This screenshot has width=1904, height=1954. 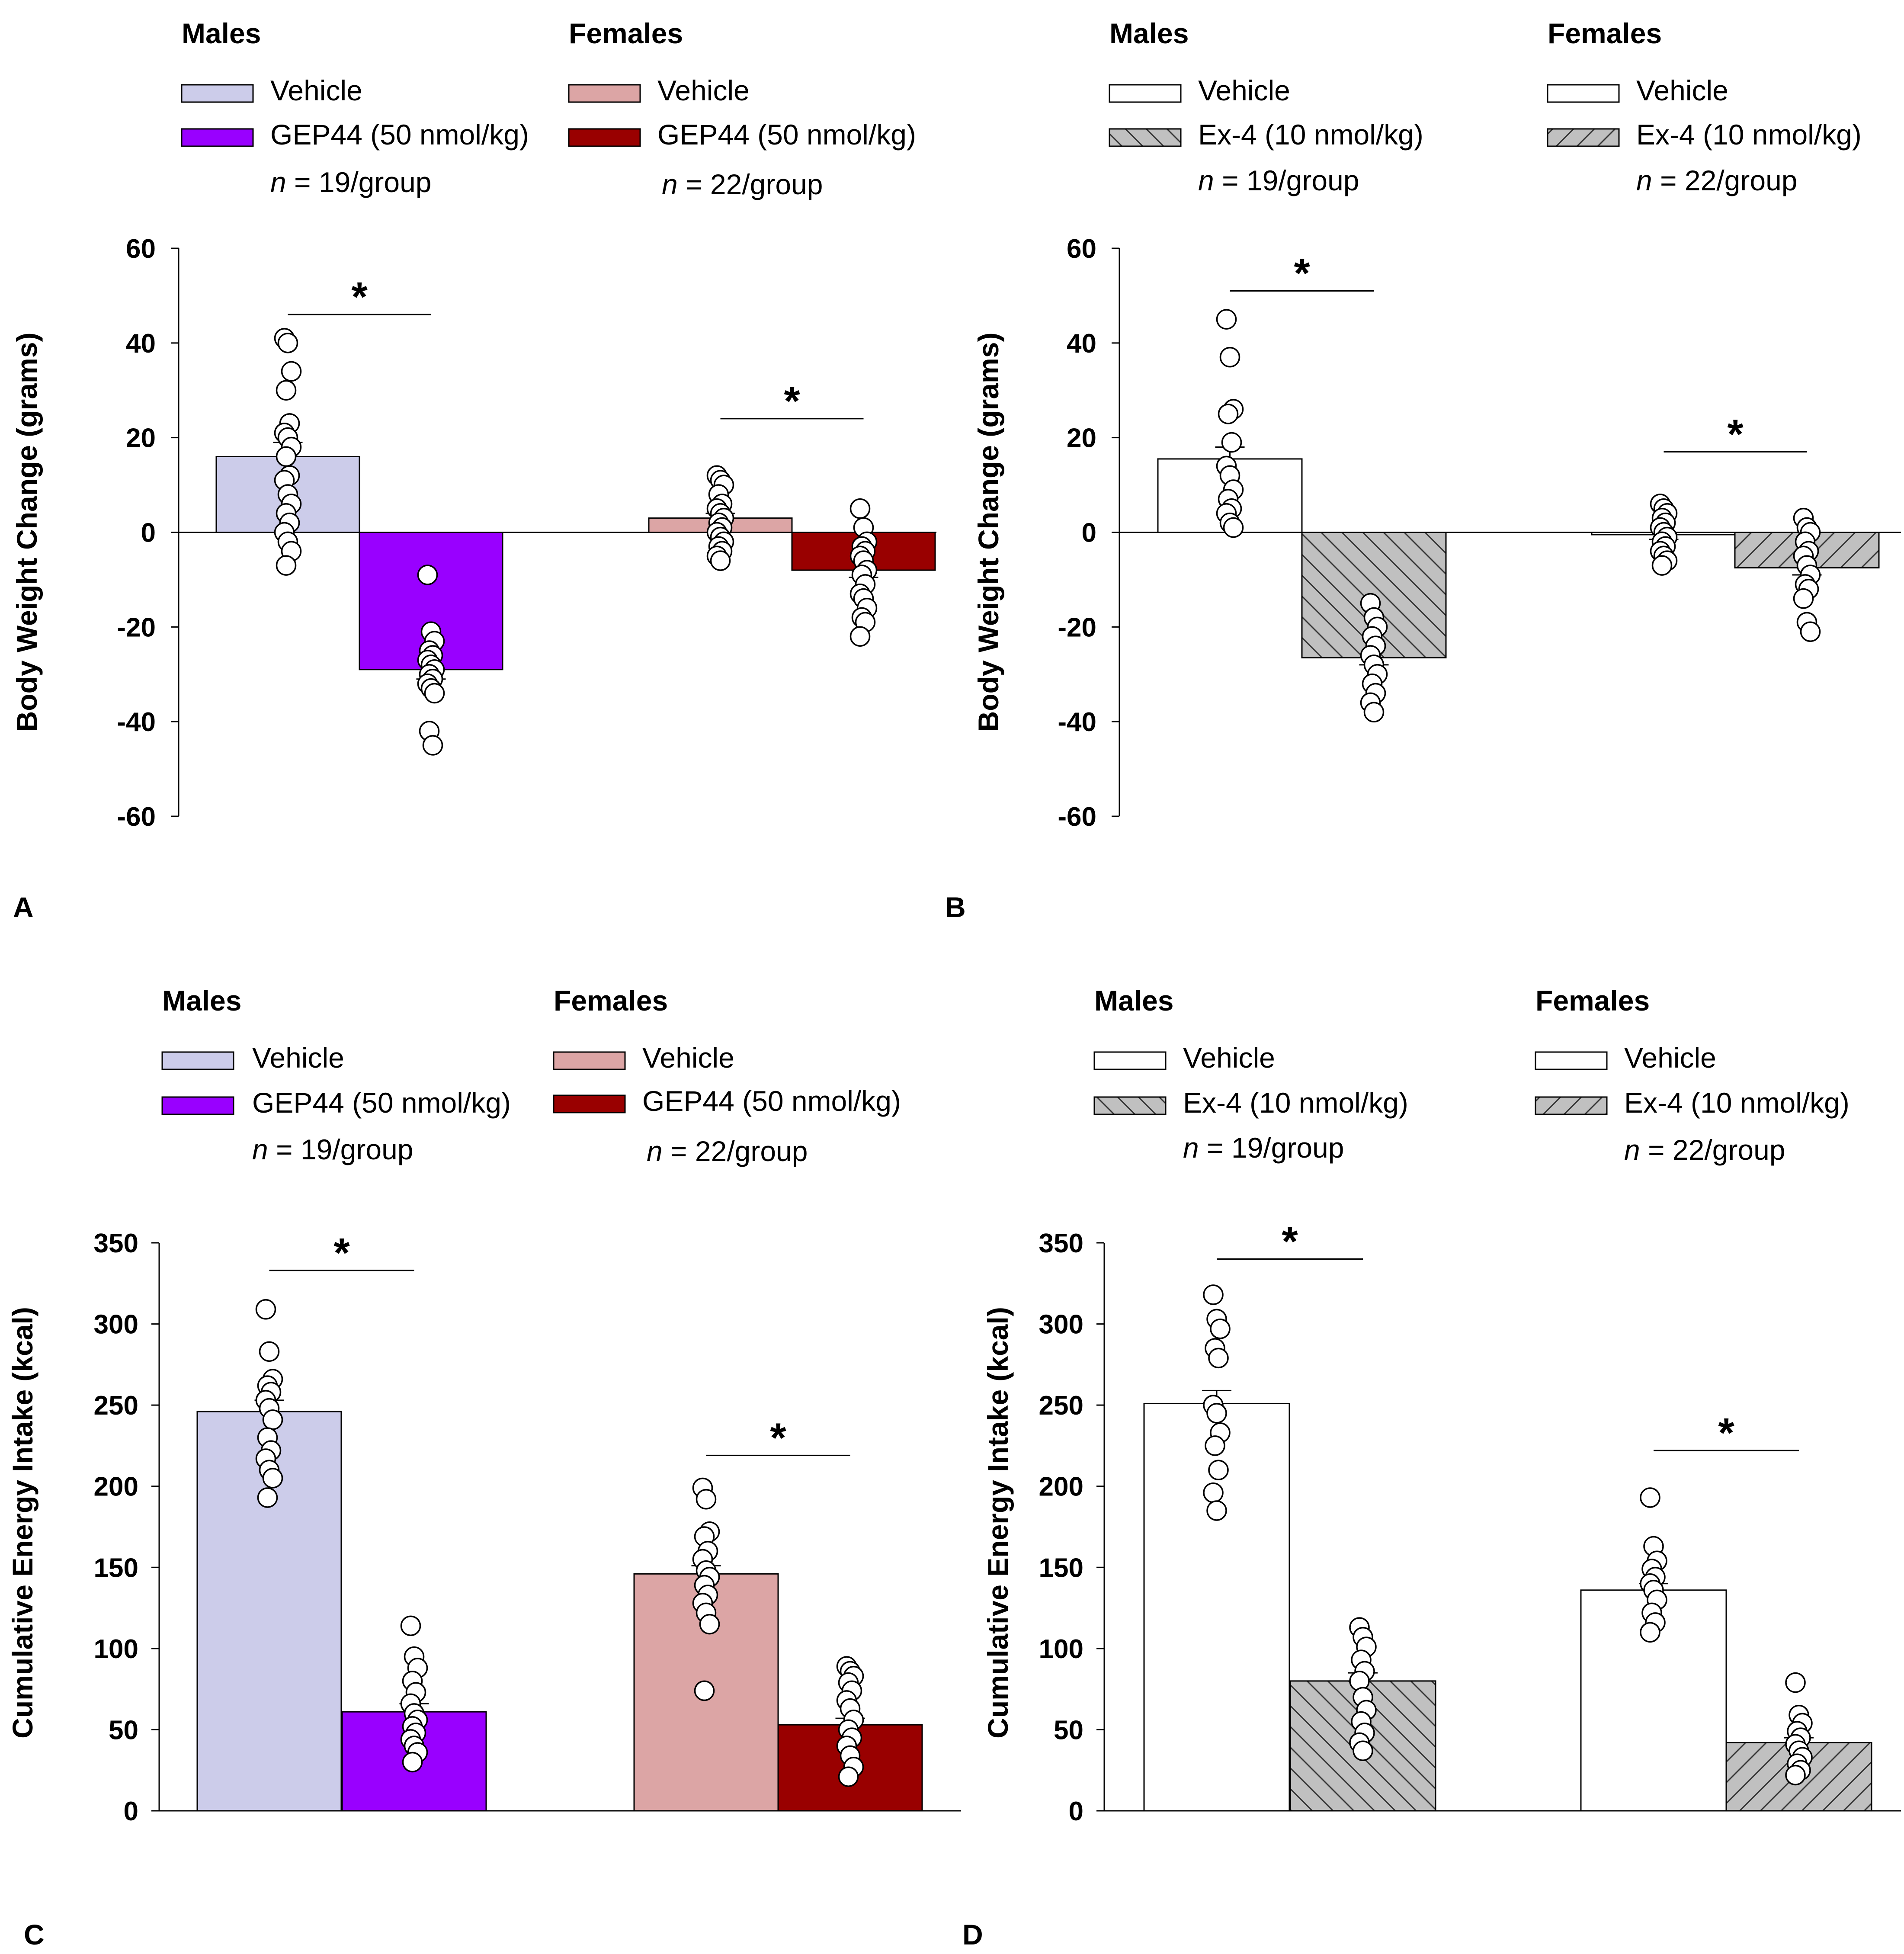 I want to click on y-tick-label: 50, so click(x=123, y=1730).